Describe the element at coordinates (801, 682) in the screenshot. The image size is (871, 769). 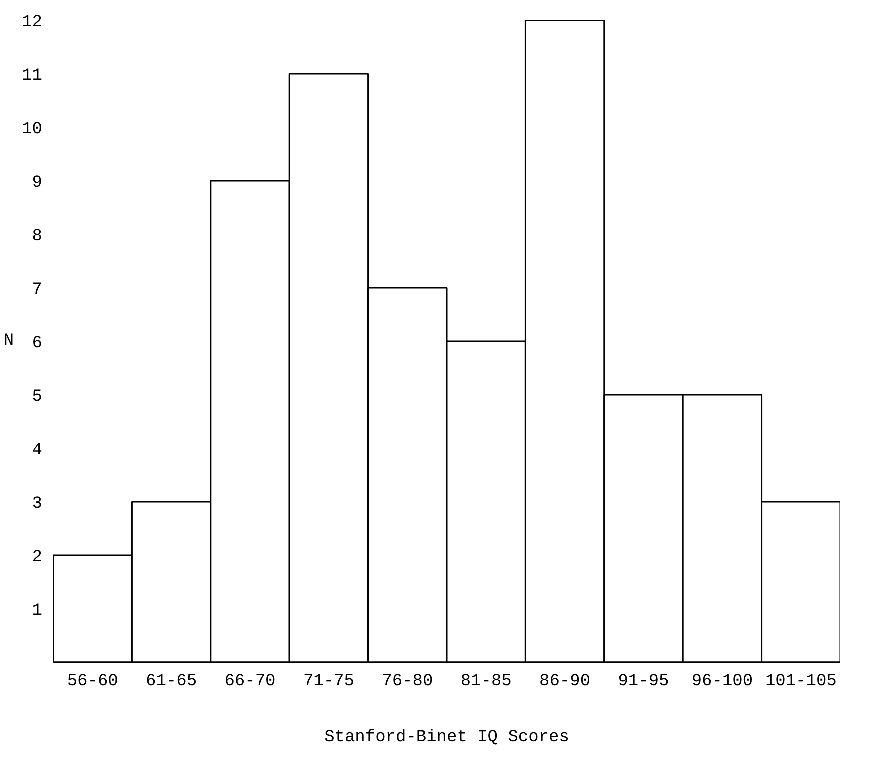
I see `x-tick-label: 101-105` at that location.